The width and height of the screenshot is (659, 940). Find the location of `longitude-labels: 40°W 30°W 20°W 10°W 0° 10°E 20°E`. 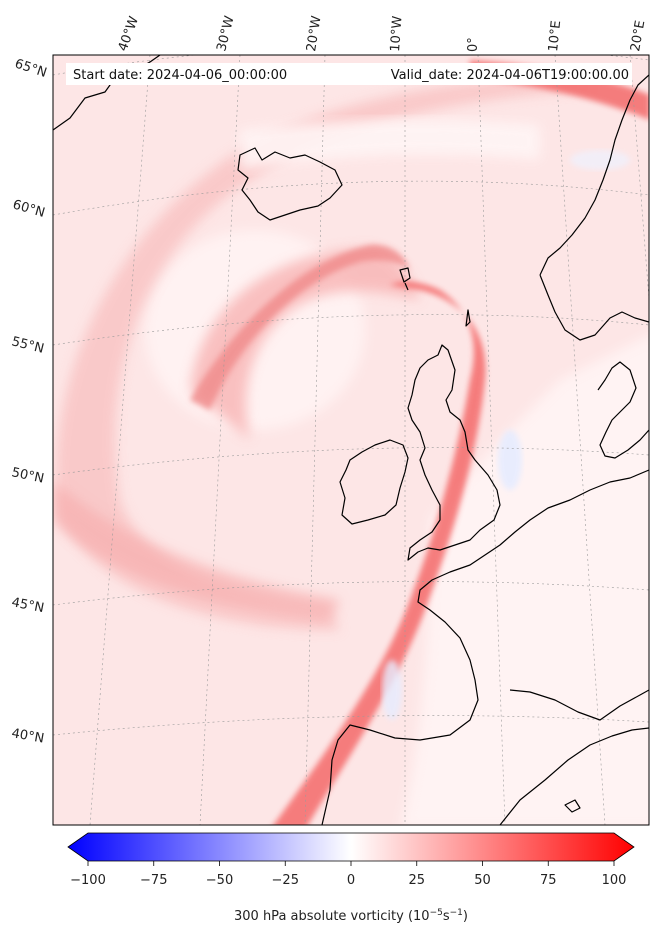

longitude-labels: 40°W 30°W 20°W 10°W 0° 10°E 20°E is located at coordinates (382, 33).